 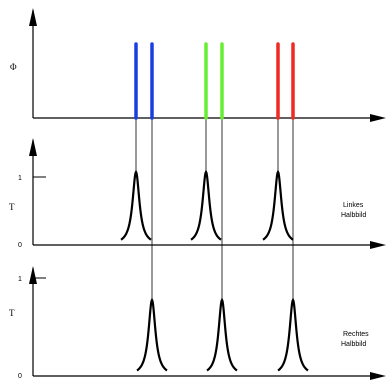 I want to click on transmission-peak-green-right, so click(x=222, y=334).